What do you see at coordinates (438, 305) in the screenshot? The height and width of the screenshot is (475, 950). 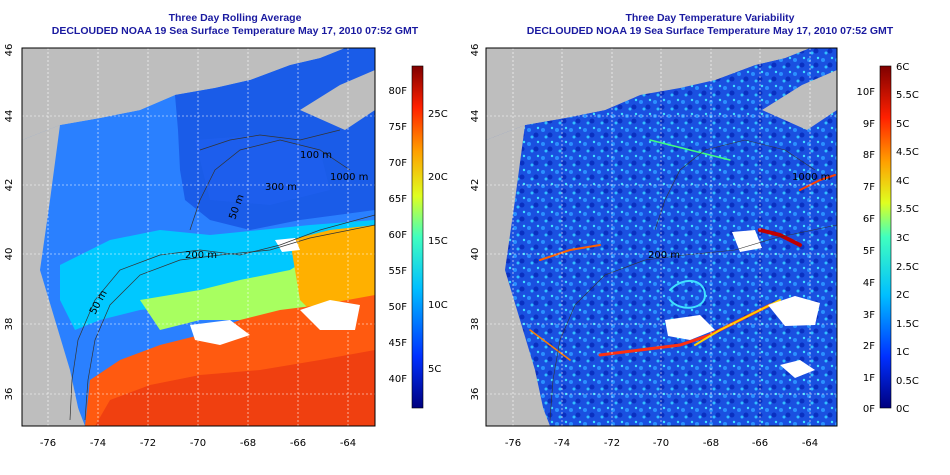 I see `left-cbar-c-1: 10C` at bounding box center [438, 305].